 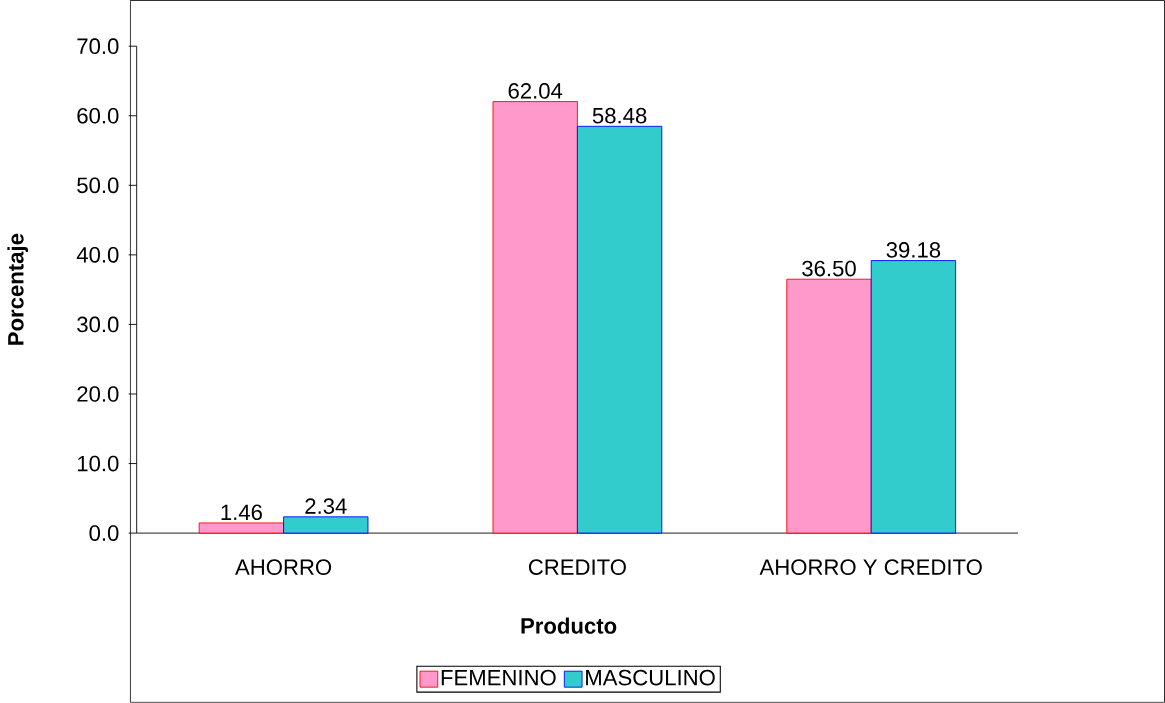 I want to click on x-tick-label: AHORRO, so click(x=283, y=567).